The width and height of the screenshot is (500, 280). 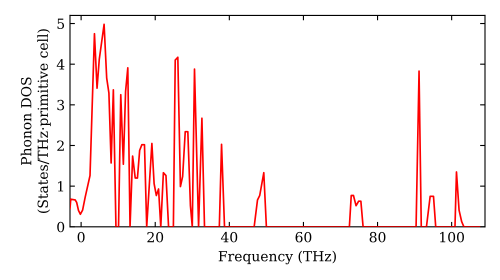 What do you see at coordinates (155, 237) in the screenshot?
I see `x-tick-label: 20` at bounding box center [155, 237].